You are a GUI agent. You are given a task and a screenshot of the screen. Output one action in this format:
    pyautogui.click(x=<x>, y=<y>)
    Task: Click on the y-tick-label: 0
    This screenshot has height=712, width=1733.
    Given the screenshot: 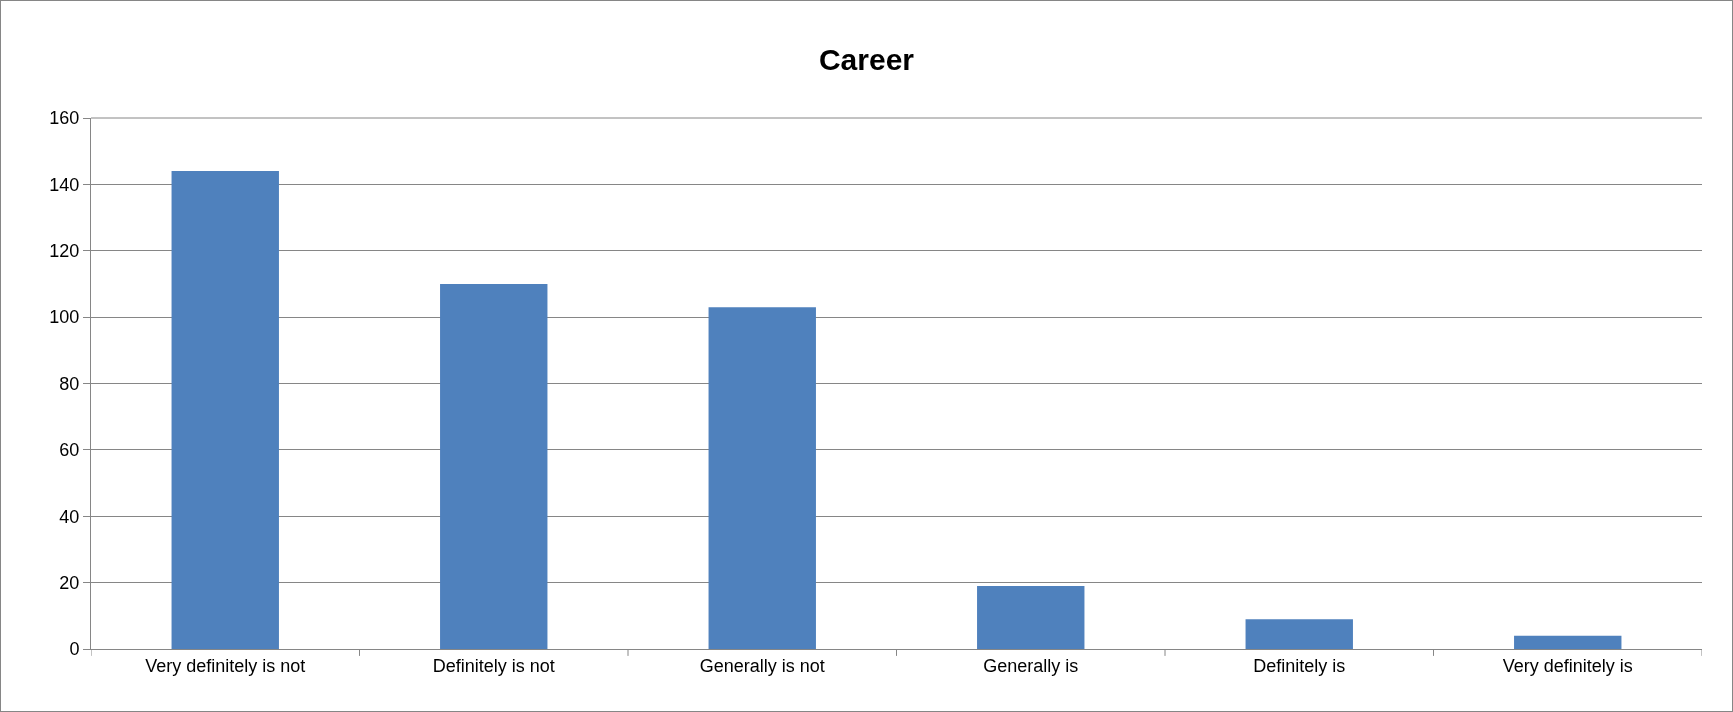 What is the action you would take?
    pyautogui.click(x=74, y=649)
    